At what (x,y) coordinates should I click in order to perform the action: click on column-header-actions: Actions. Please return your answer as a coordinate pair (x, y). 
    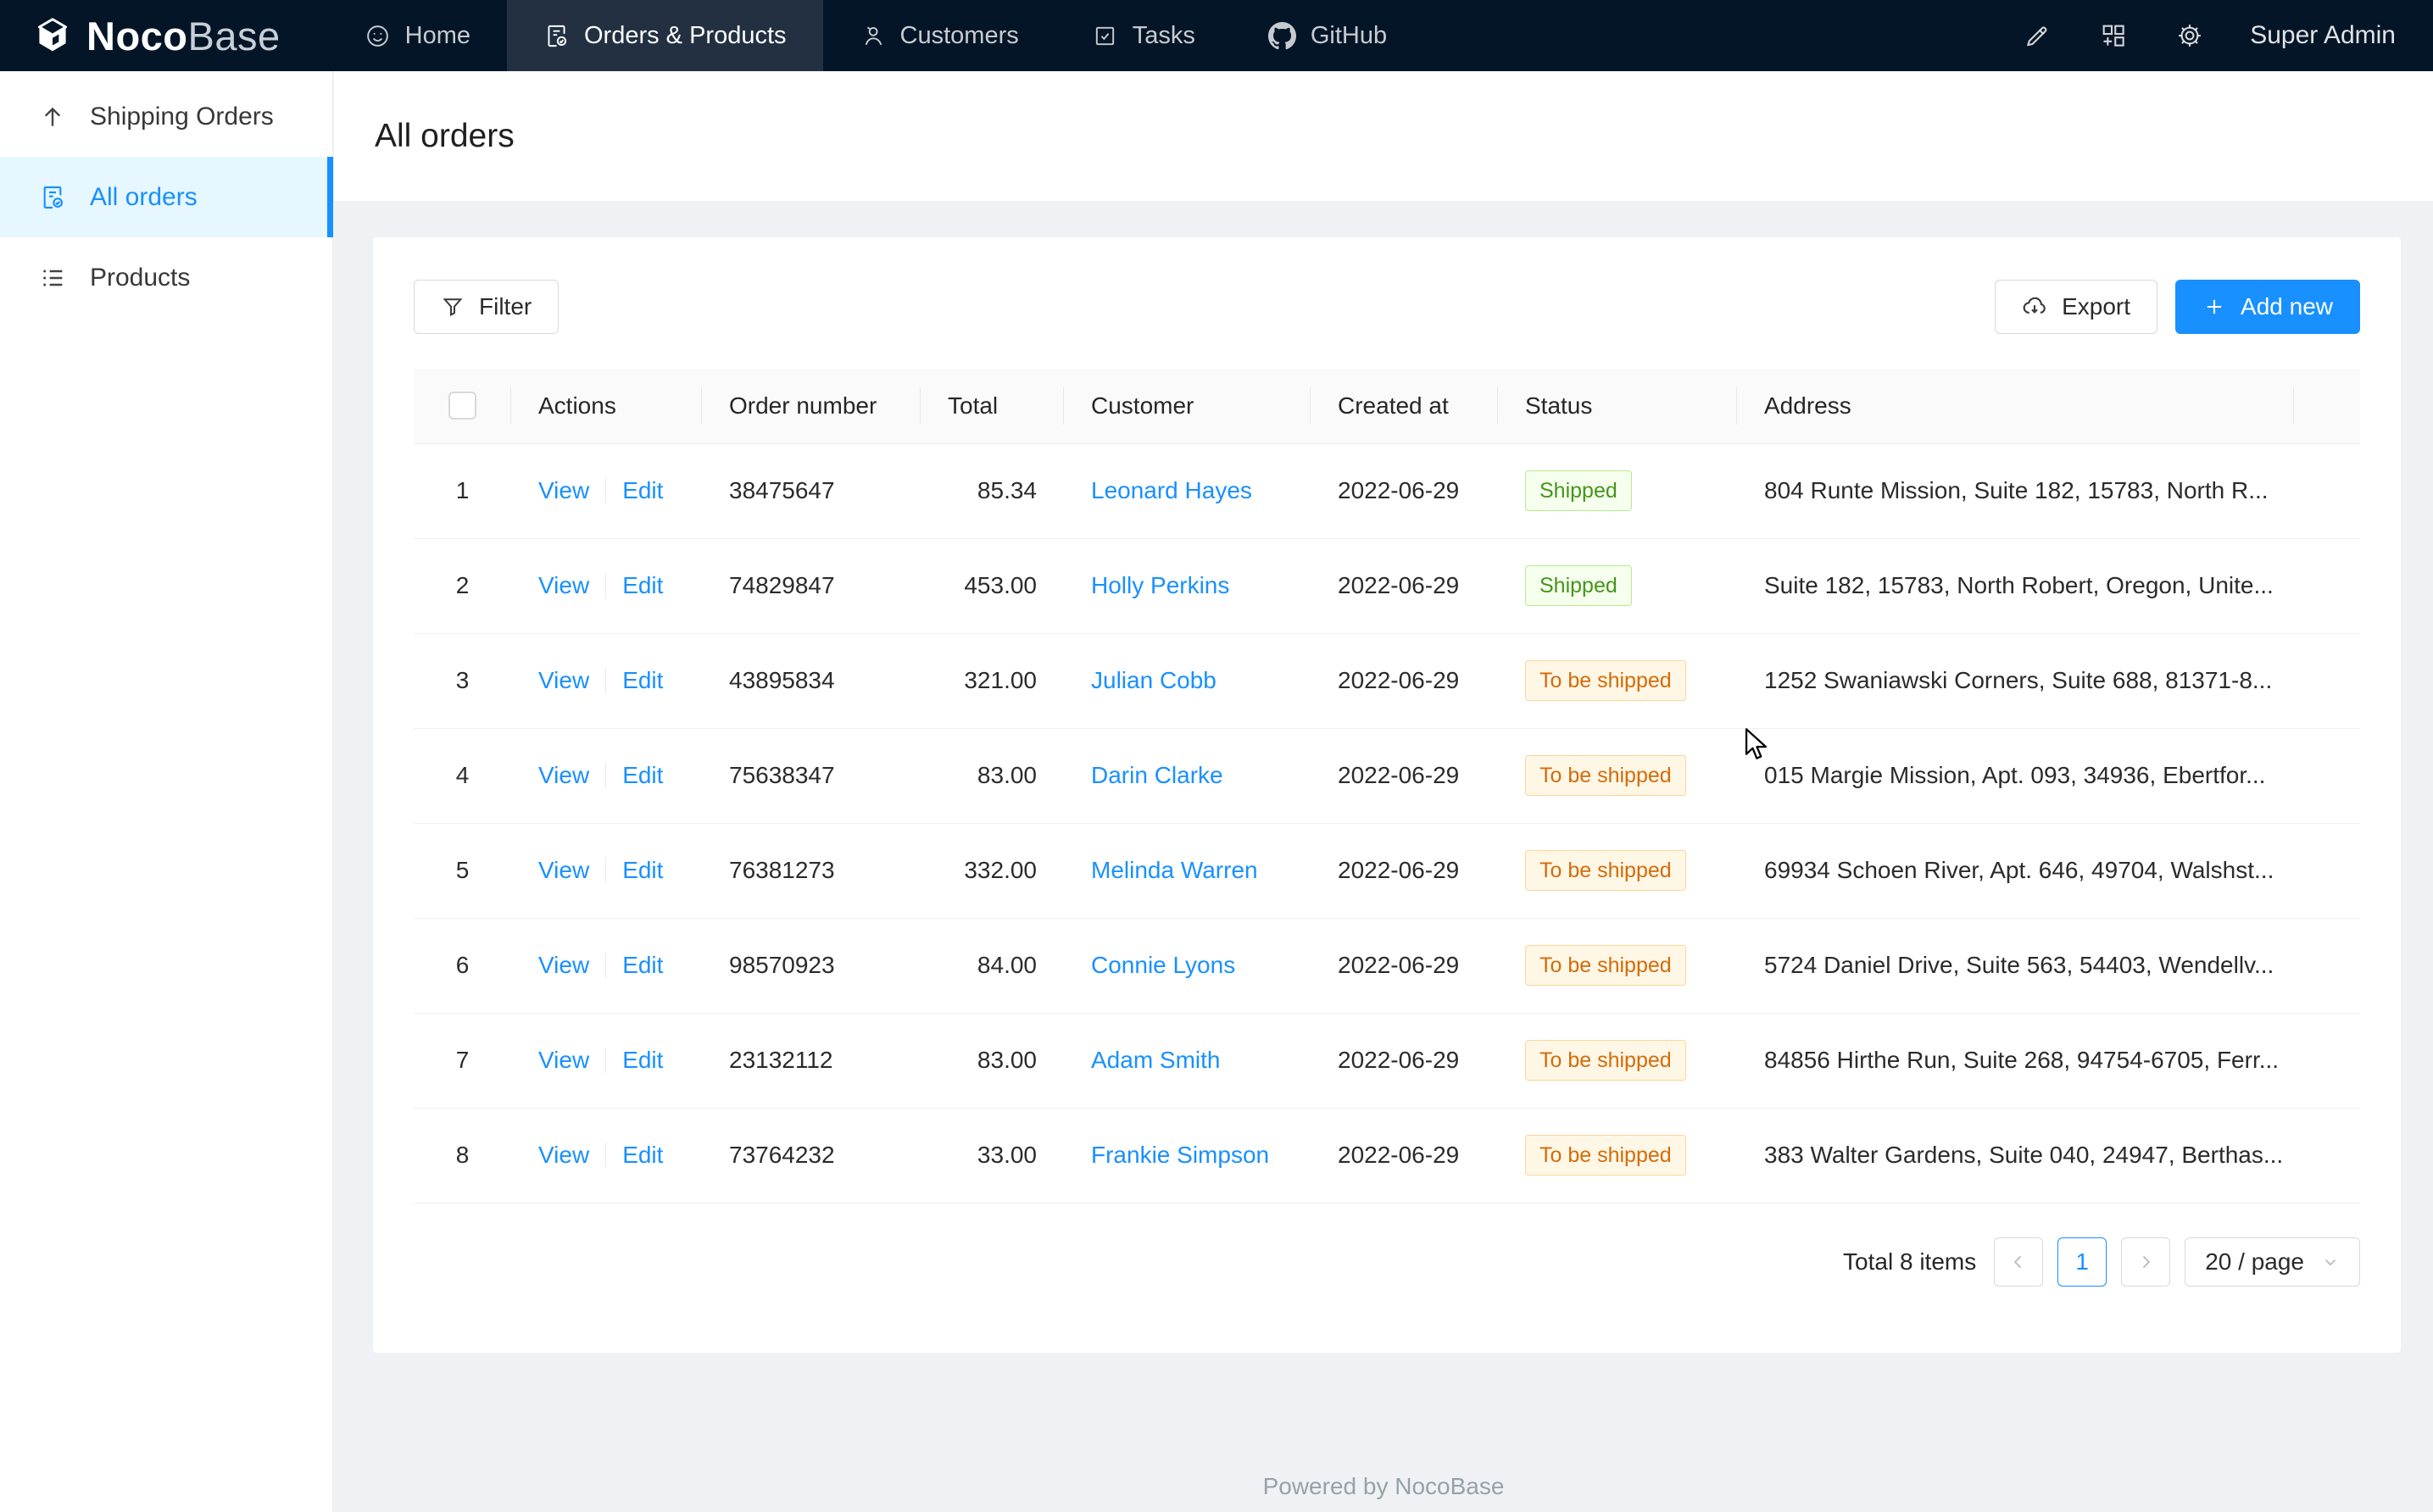
    Looking at the image, I should click on (607, 406).